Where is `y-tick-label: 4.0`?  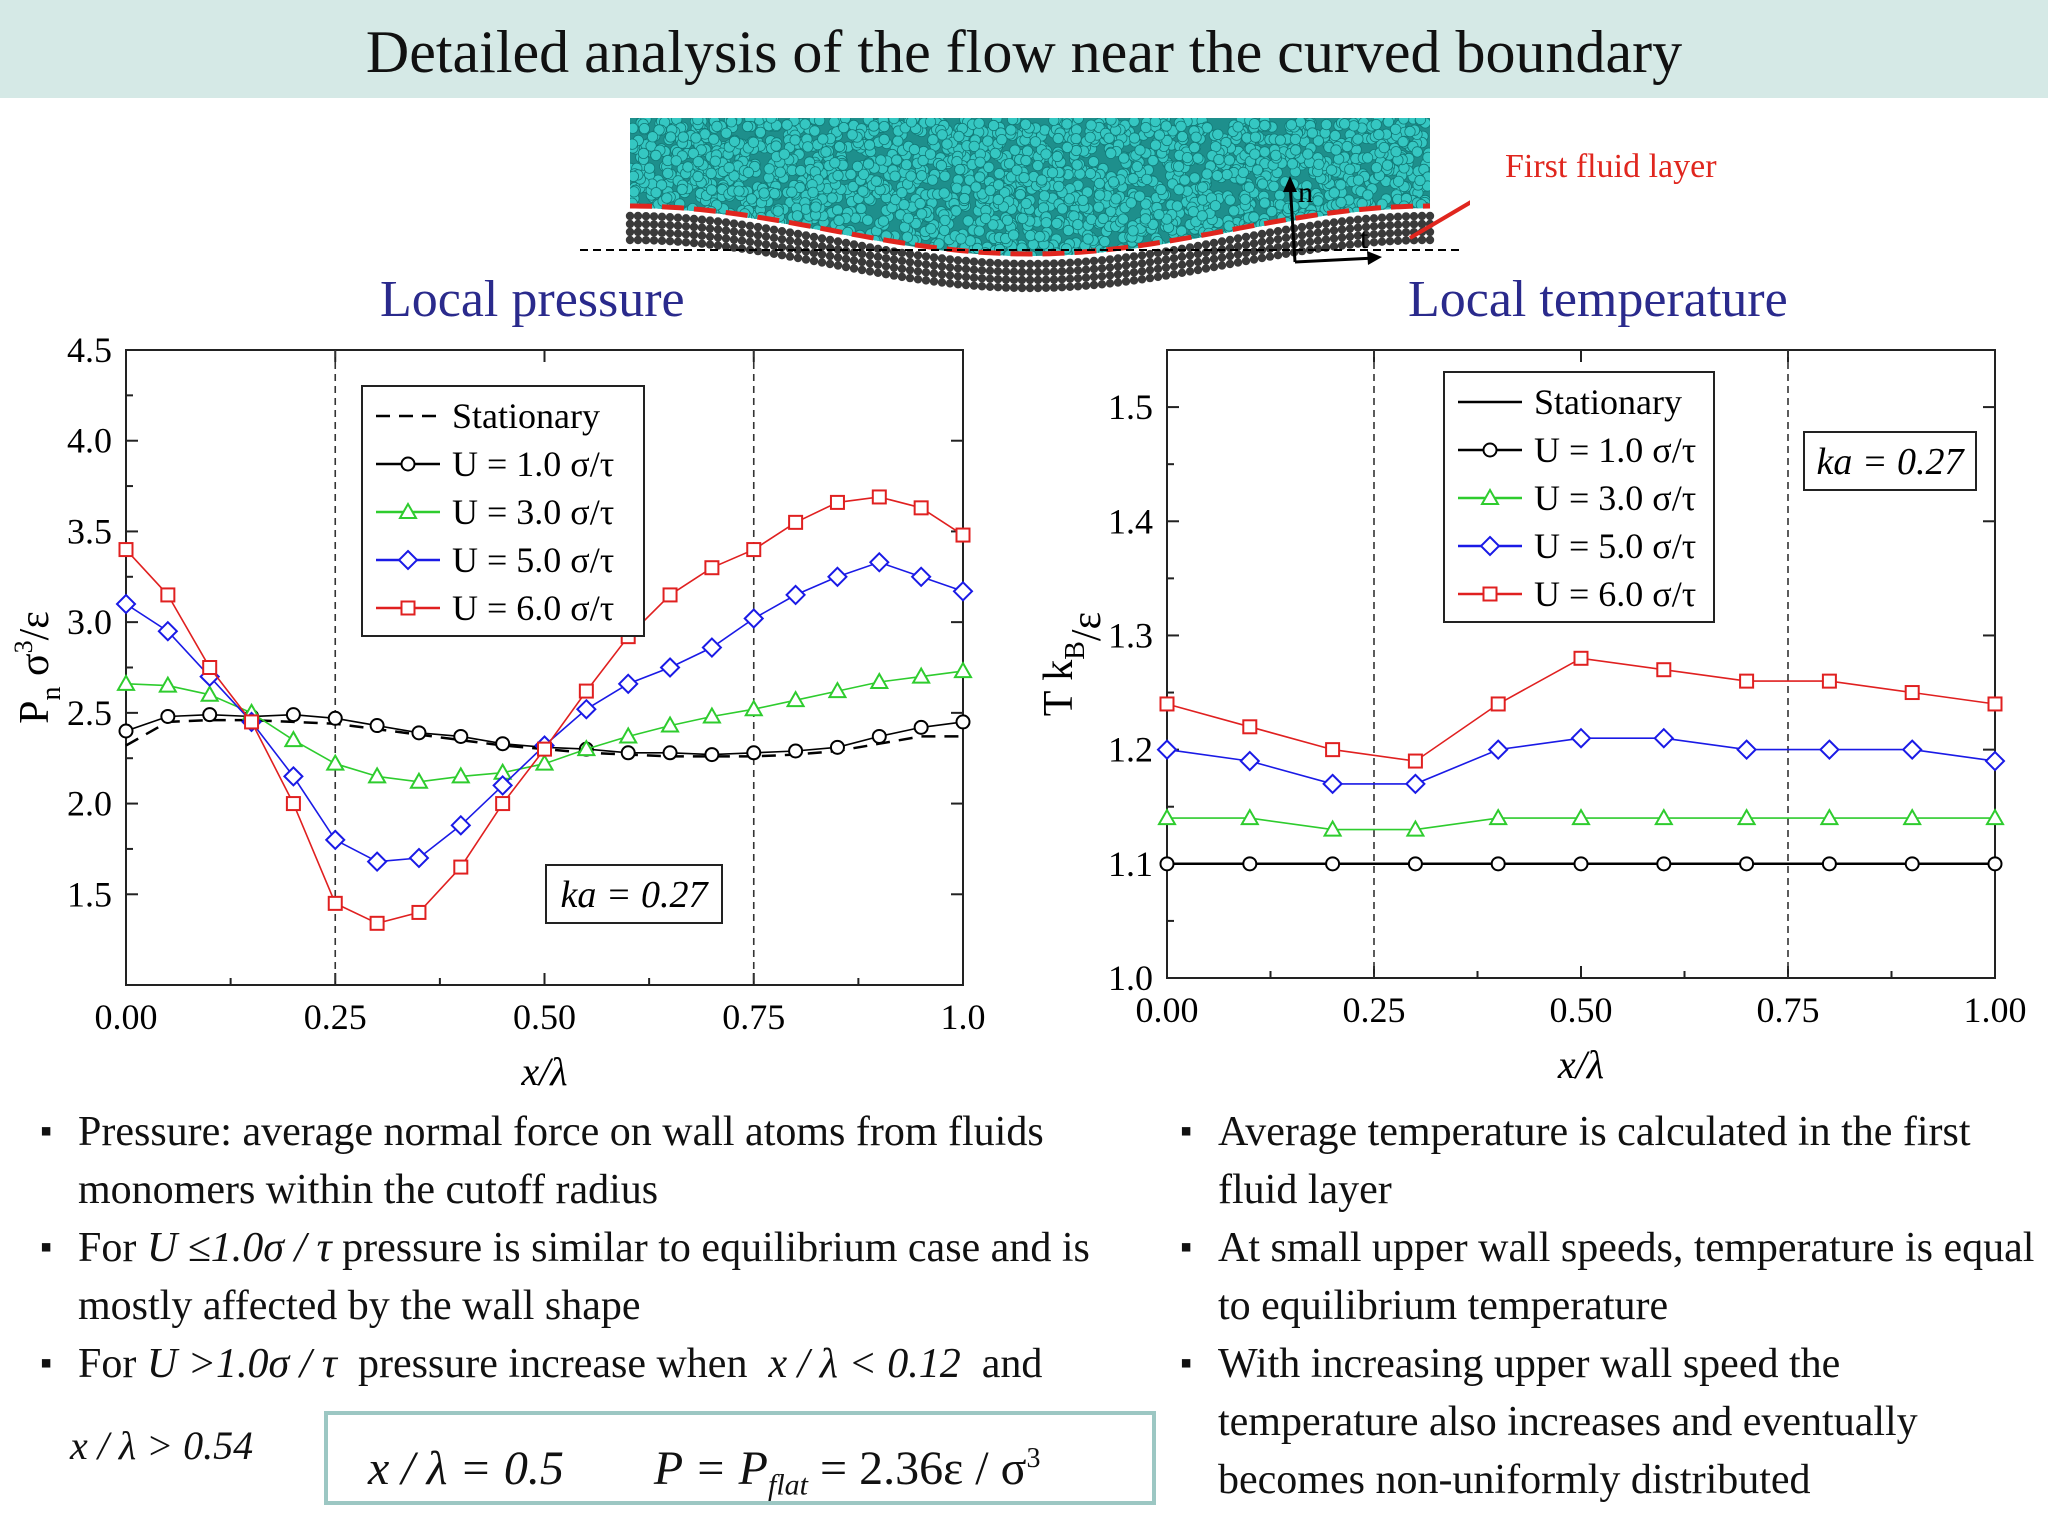
y-tick-label: 4.0 is located at coordinates (89, 441).